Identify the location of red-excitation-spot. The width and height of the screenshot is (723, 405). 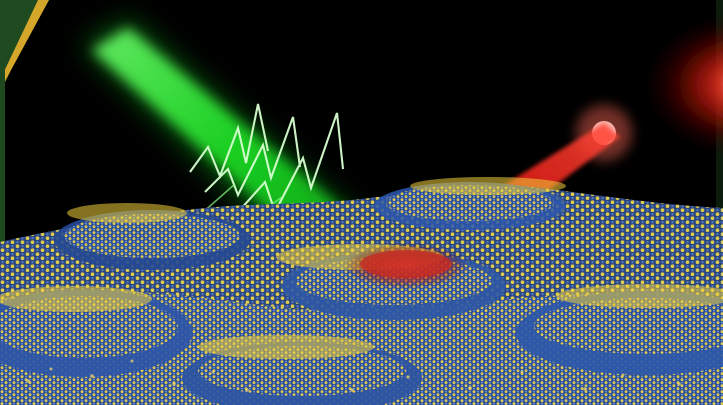
(406, 264).